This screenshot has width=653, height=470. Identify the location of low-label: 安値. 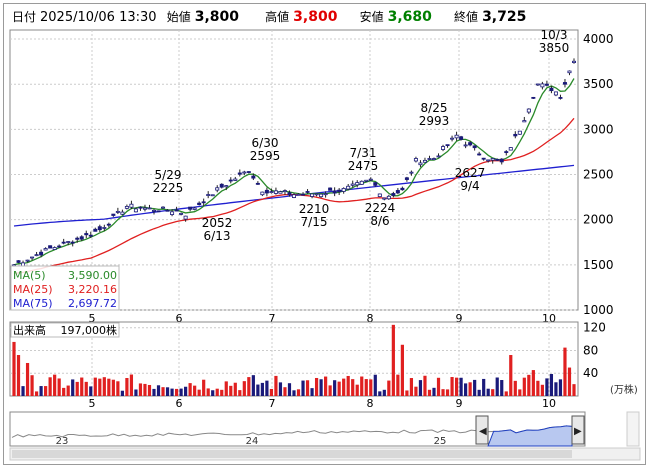
(371, 17).